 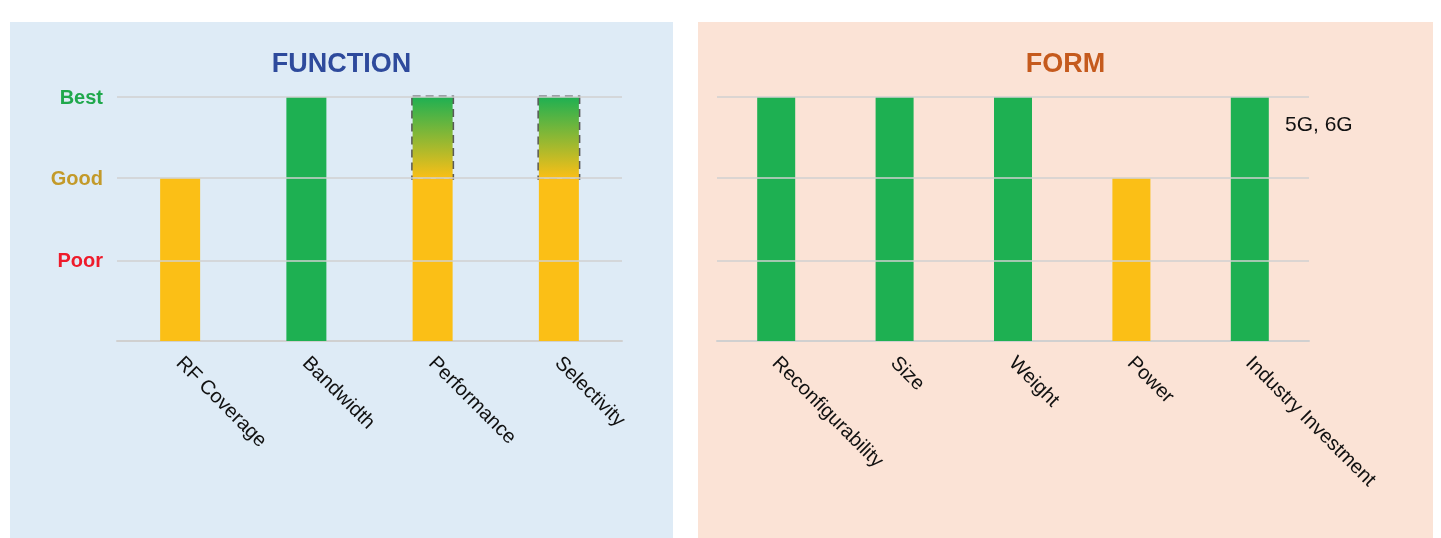 What do you see at coordinates (76, 177) in the screenshot?
I see `ref-line-label: Good` at bounding box center [76, 177].